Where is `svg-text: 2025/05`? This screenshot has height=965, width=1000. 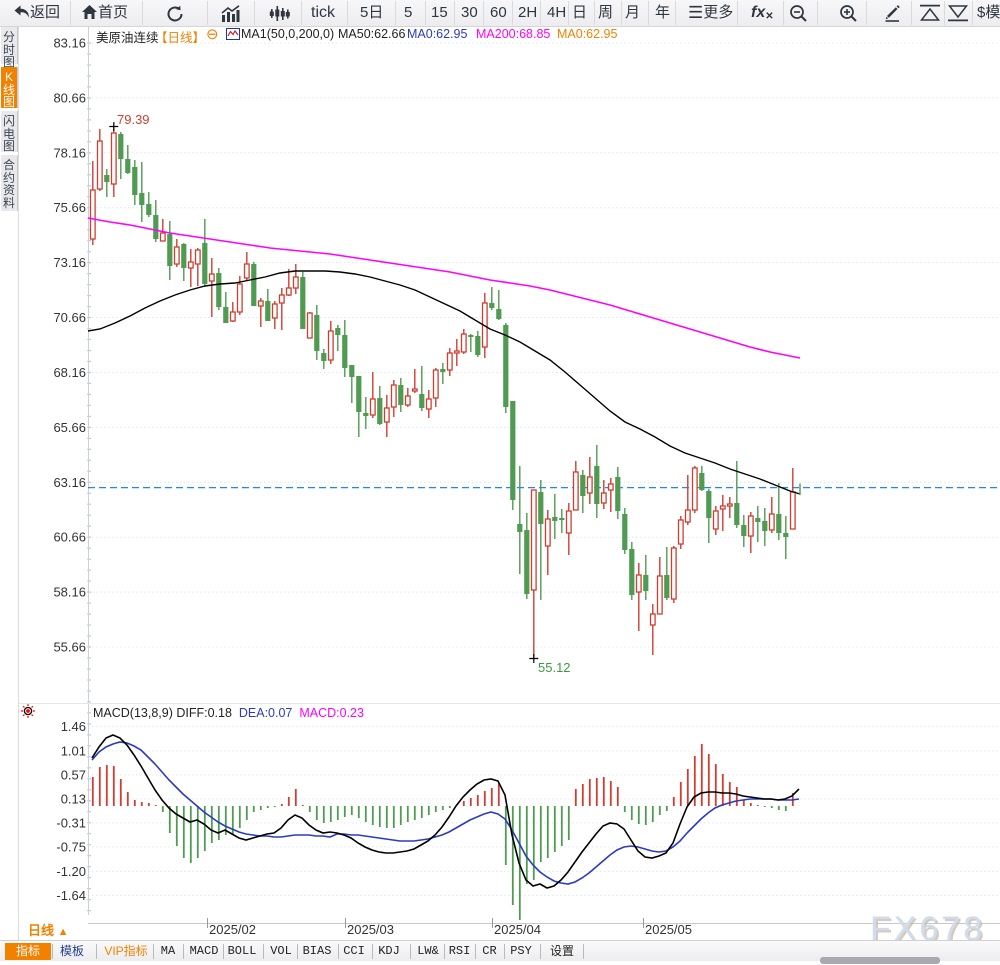
svg-text: 2025/05 is located at coordinates (668, 929).